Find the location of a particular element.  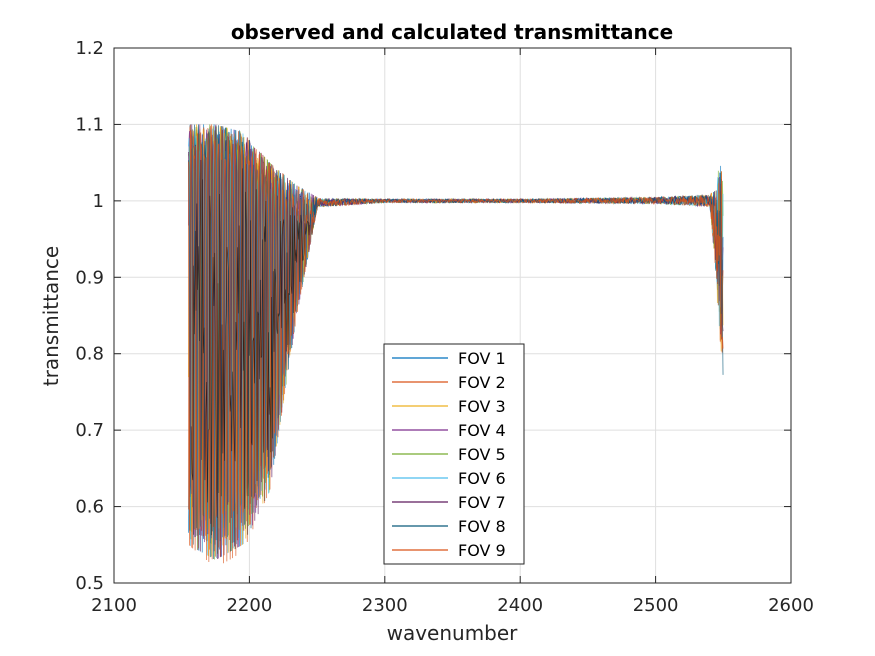

x-tick-label: 2600 is located at coordinates (791, 605).